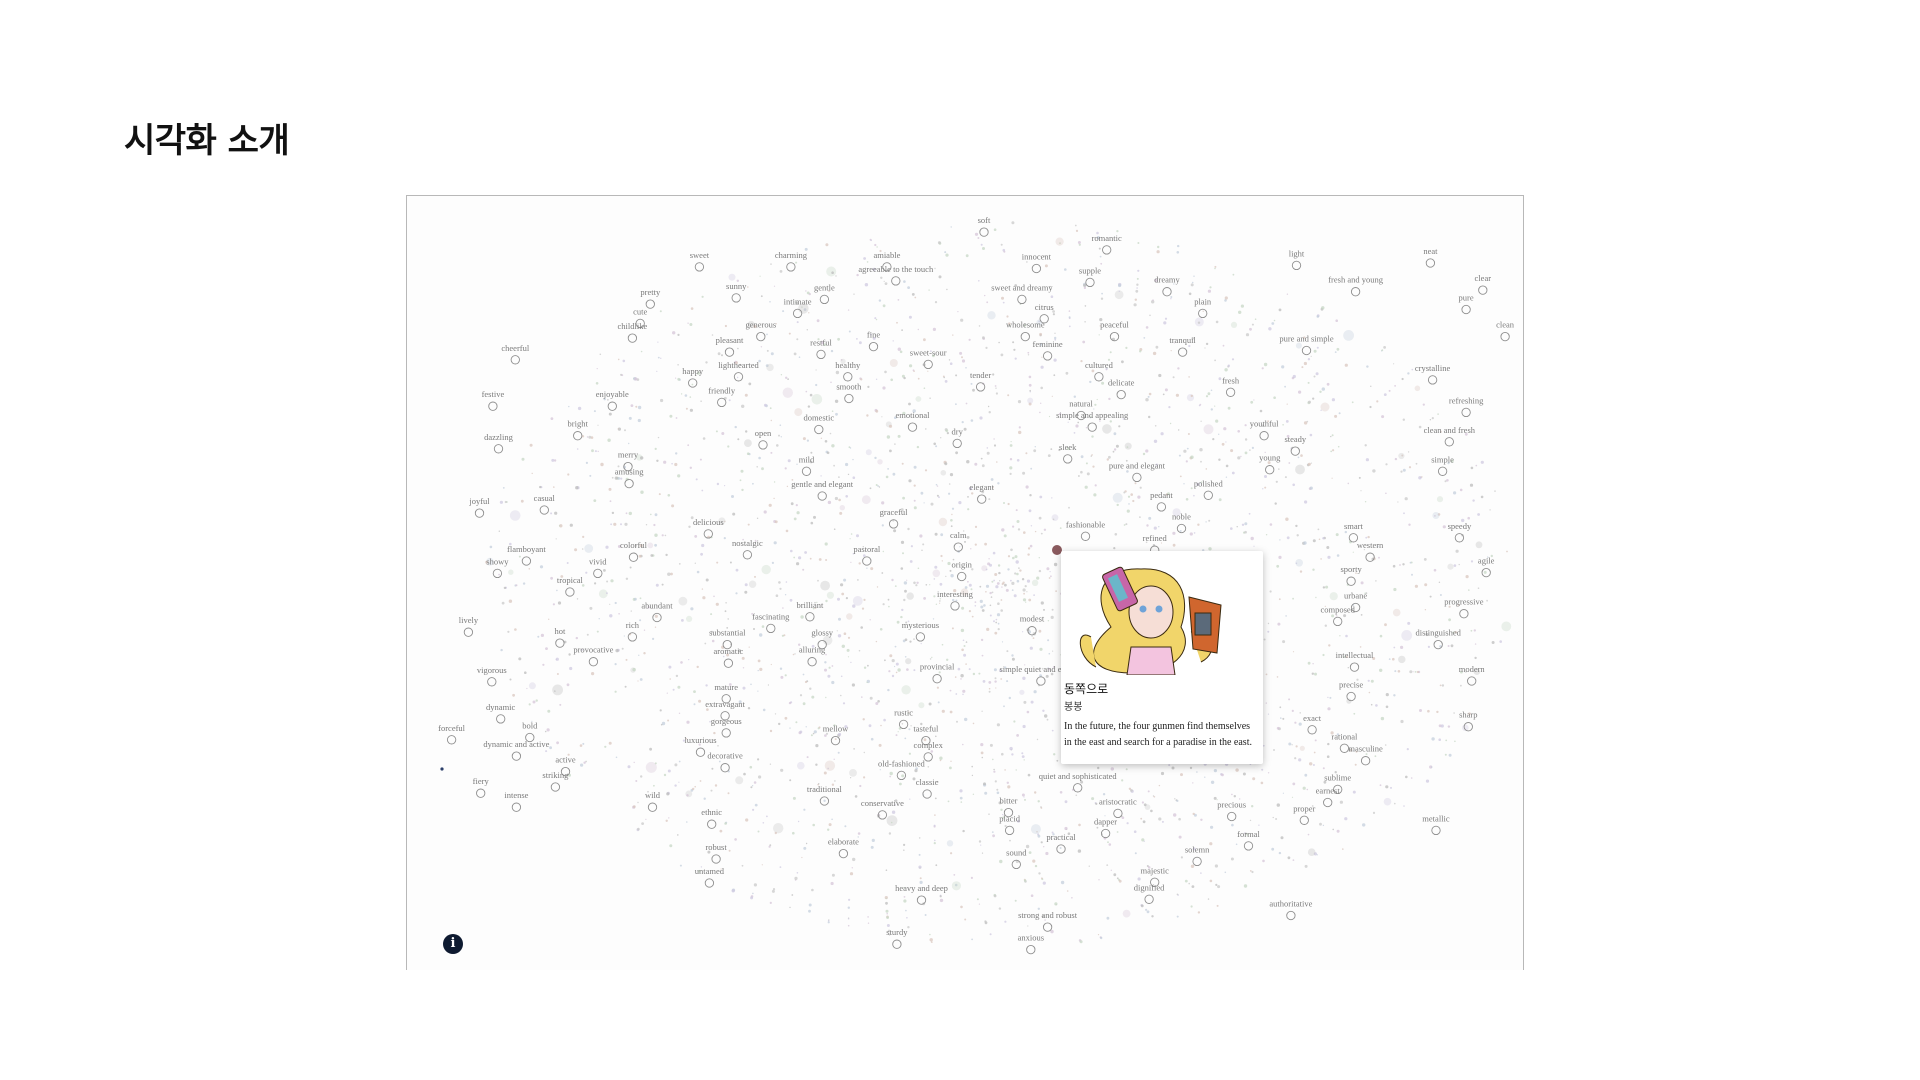 This screenshot has width=1920, height=1080. Describe the element at coordinates (1436, 824) in the screenshot. I see `word-node: metallic` at that location.